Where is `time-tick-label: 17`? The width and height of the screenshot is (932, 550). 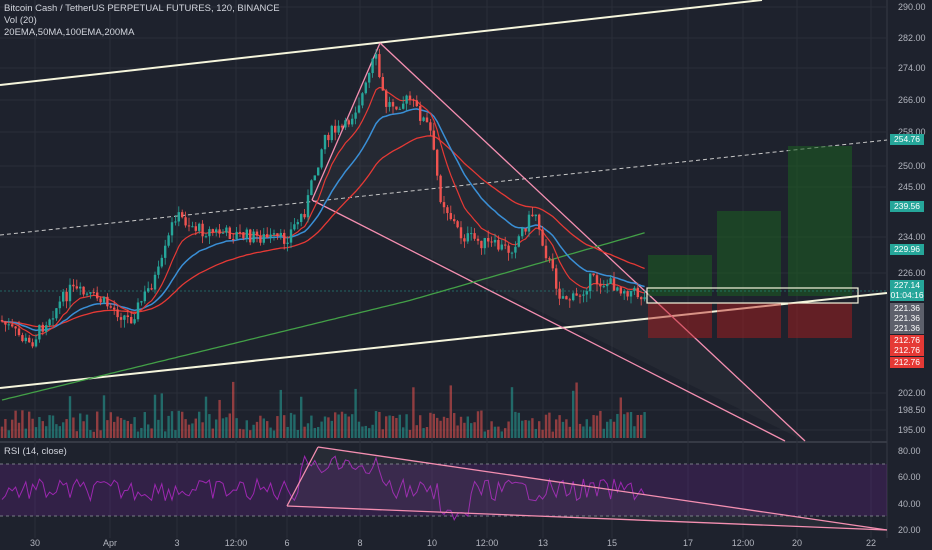 time-tick-label: 17 is located at coordinates (688, 543).